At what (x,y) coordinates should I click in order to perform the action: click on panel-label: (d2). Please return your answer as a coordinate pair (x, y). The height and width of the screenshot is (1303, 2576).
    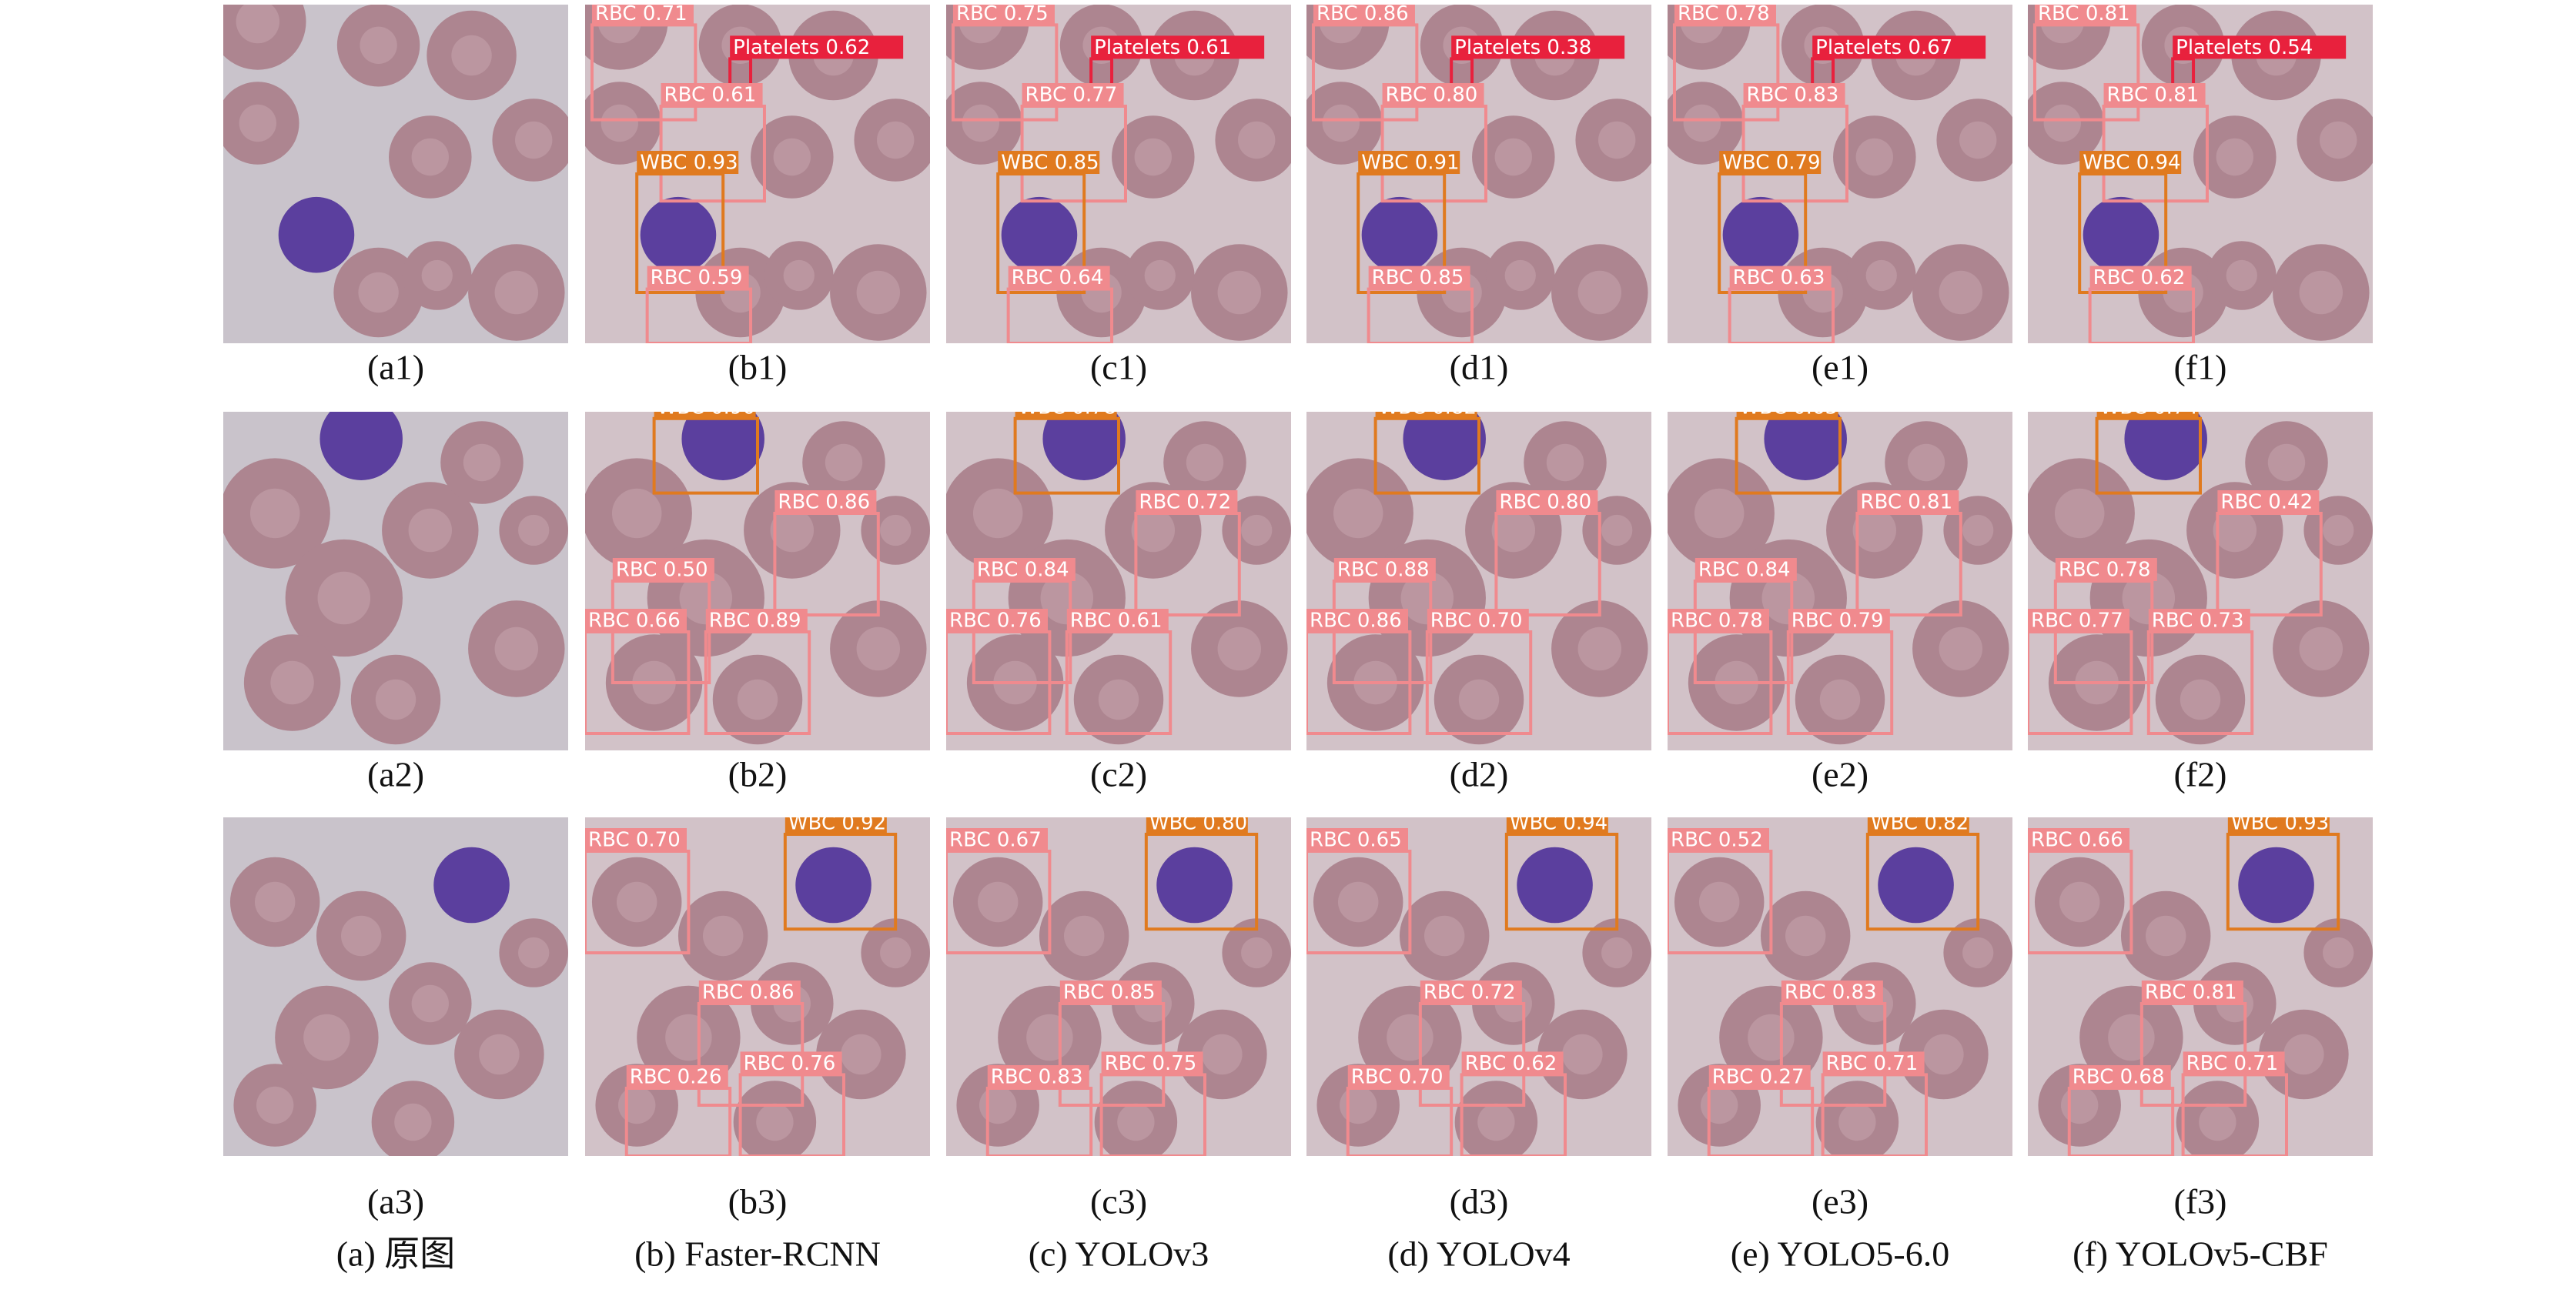
    Looking at the image, I should click on (1480, 774).